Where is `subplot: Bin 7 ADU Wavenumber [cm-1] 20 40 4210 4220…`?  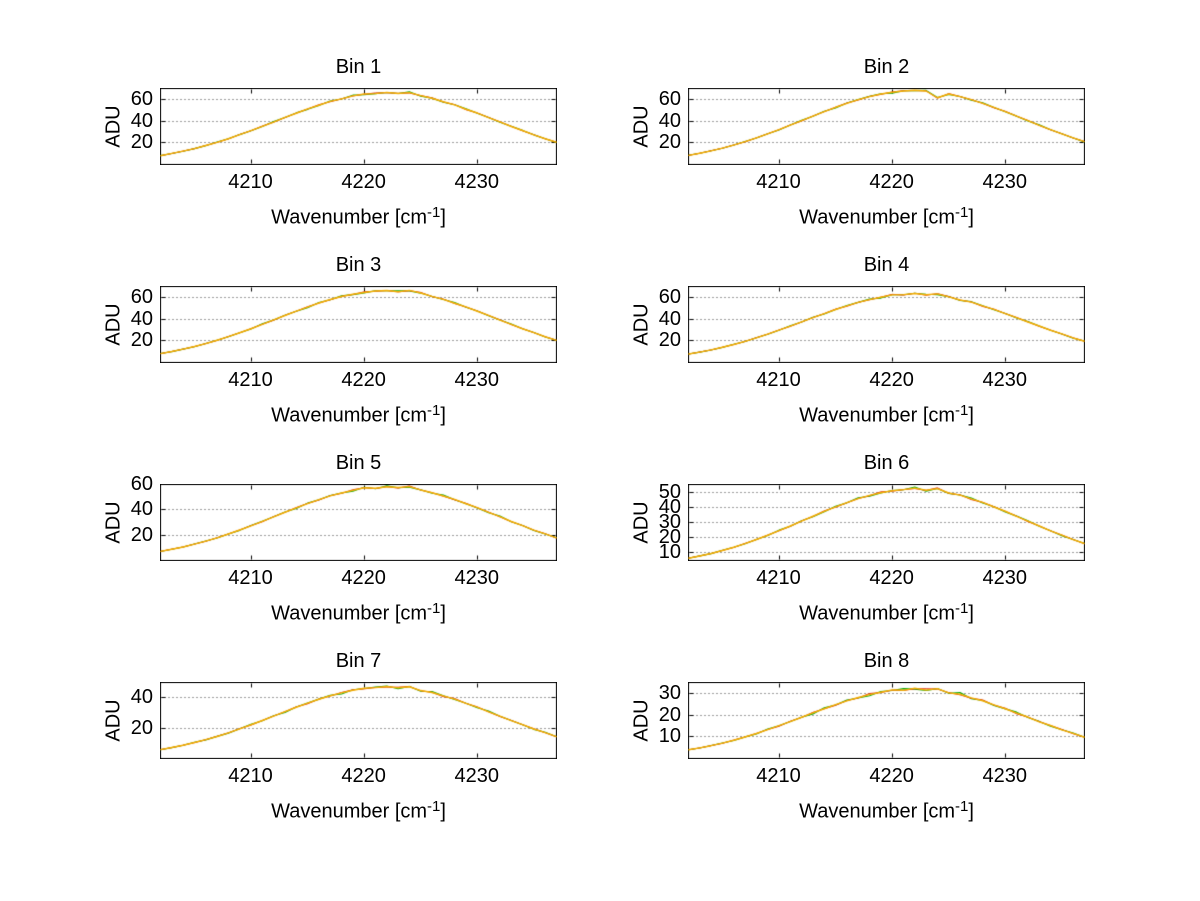
subplot: Bin 7 ADU Wavenumber [cm-1] 20 40 4210 4220… is located at coordinates (330, 737).